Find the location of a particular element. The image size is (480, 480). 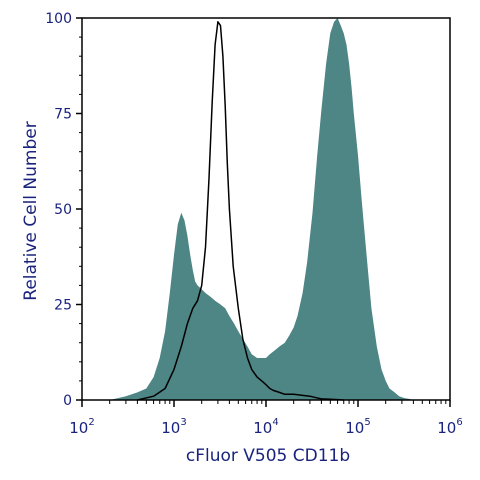

x-tick-label: 10³ is located at coordinates (173, 427).